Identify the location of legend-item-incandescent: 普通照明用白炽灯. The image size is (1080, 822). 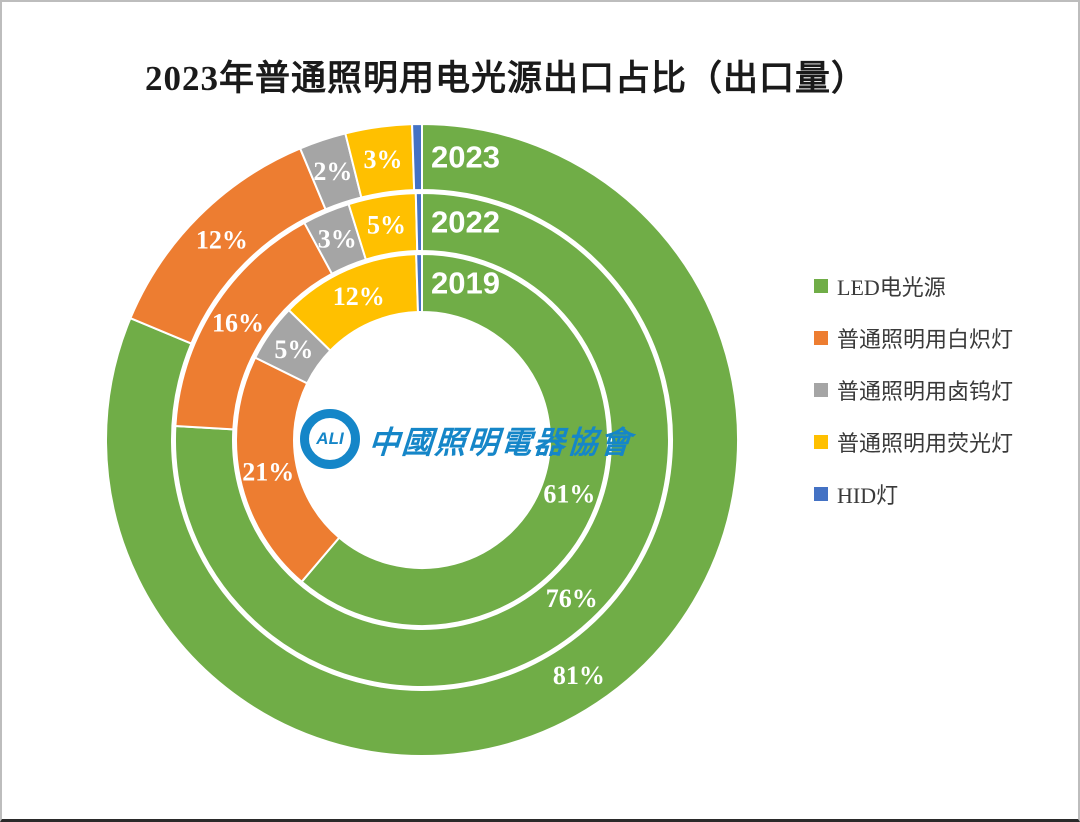
(913, 339).